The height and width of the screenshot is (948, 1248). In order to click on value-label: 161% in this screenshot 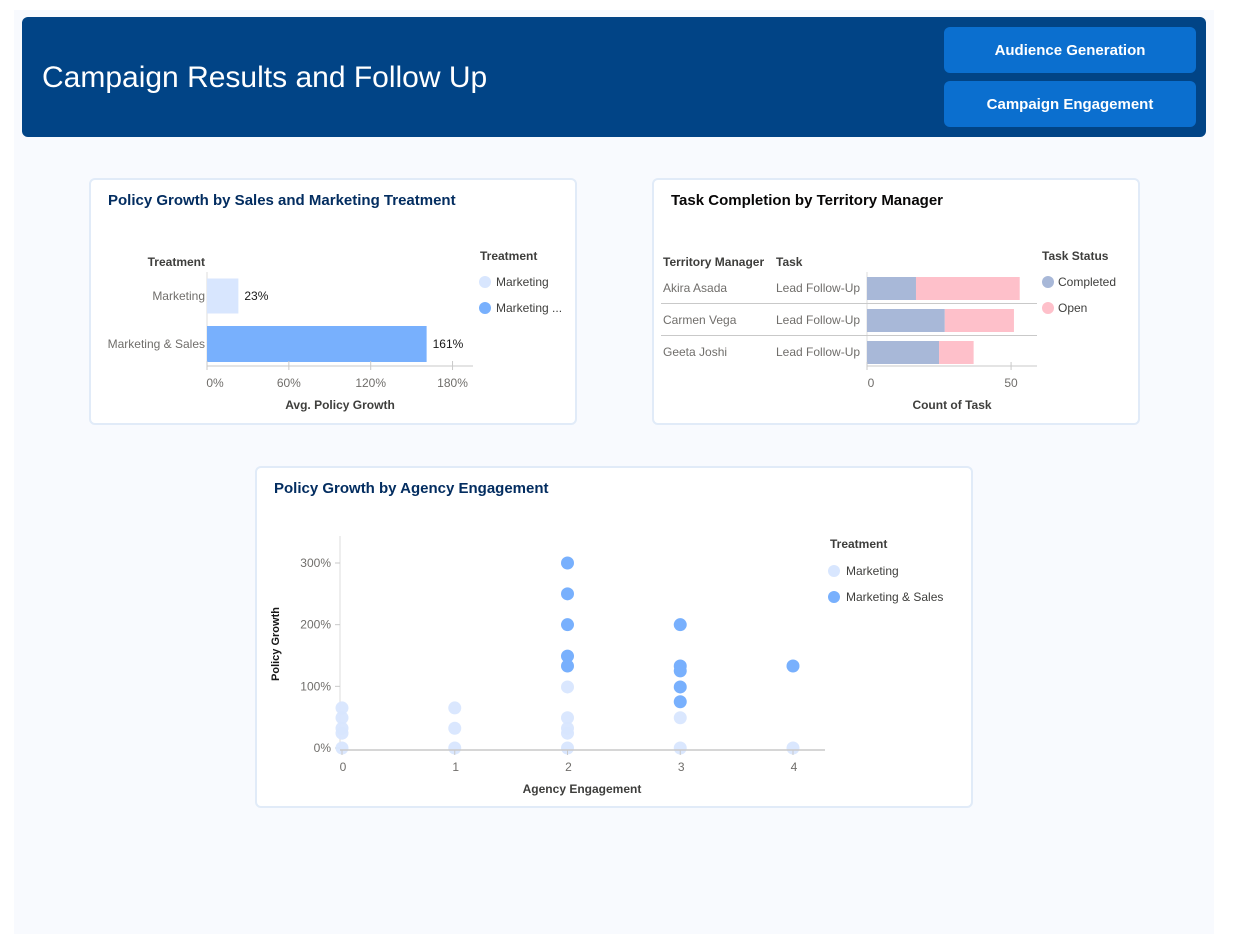, I will do `click(448, 344)`.